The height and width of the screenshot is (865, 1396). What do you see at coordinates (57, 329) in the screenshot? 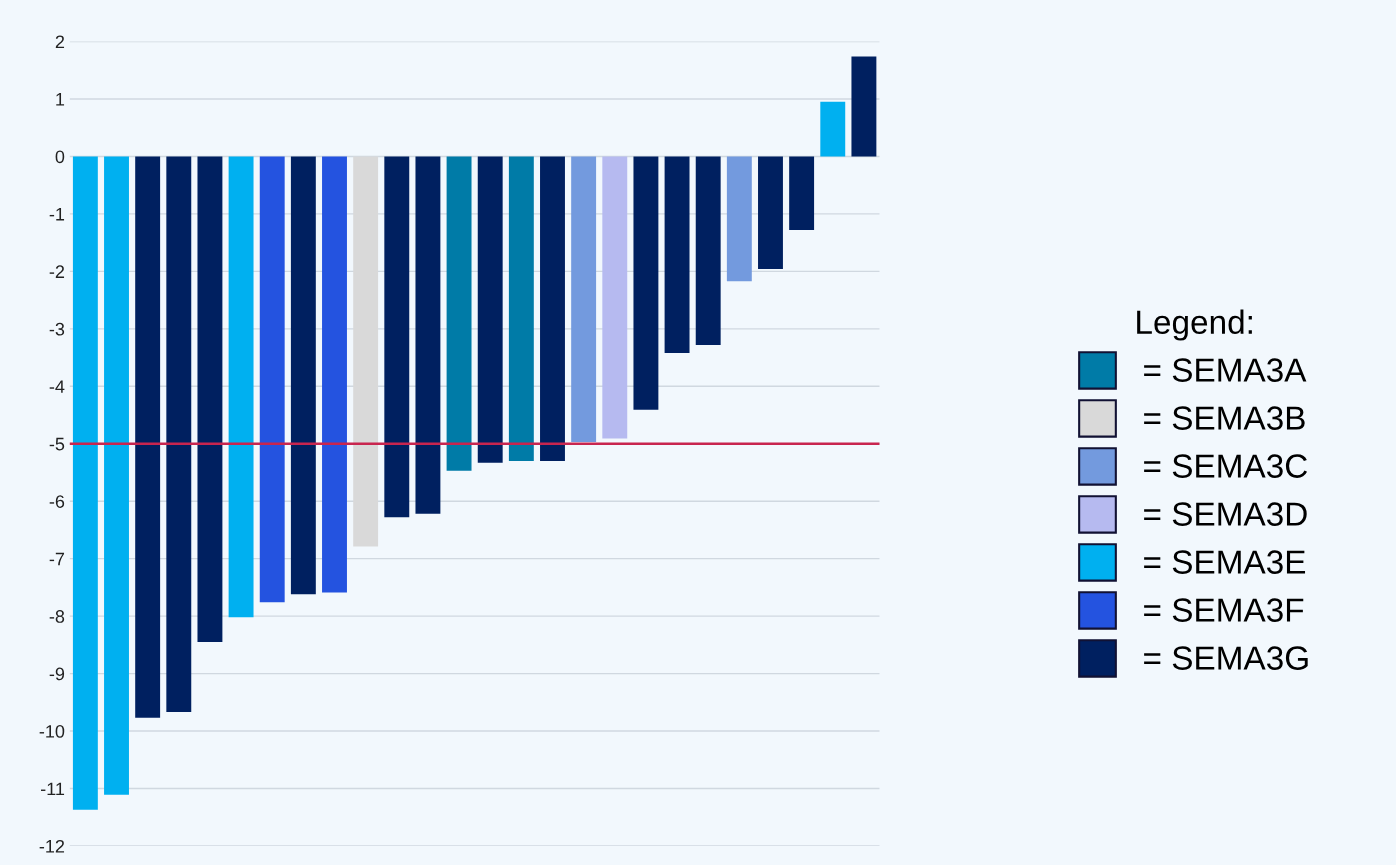
I see `y-tick-label: -3` at bounding box center [57, 329].